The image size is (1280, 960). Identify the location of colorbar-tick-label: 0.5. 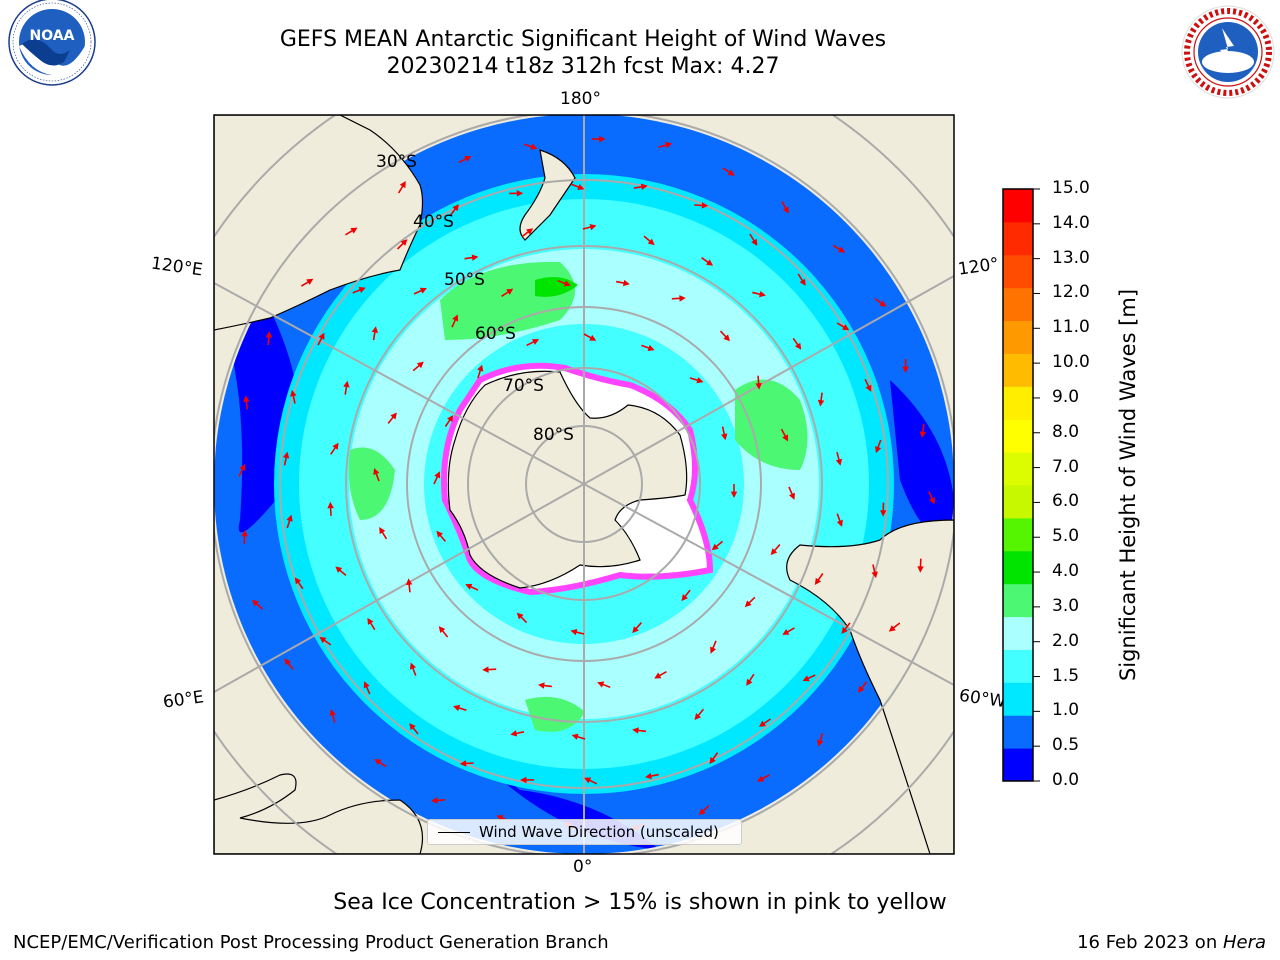
(1066, 745).